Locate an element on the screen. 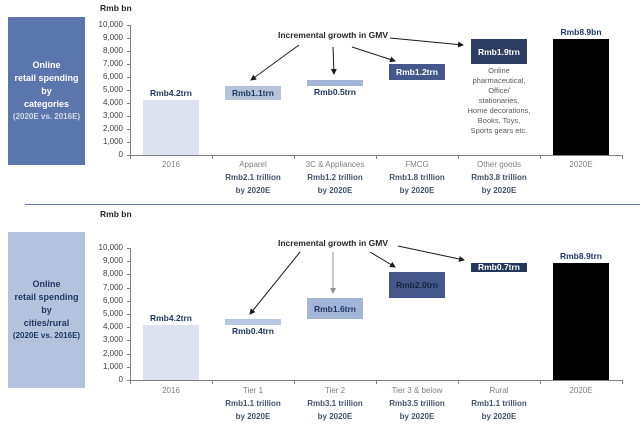 The width and height of the screenshot is (640, 426). x-category-label-tier-2: Tier 2 is located at coordinates (335, 390).